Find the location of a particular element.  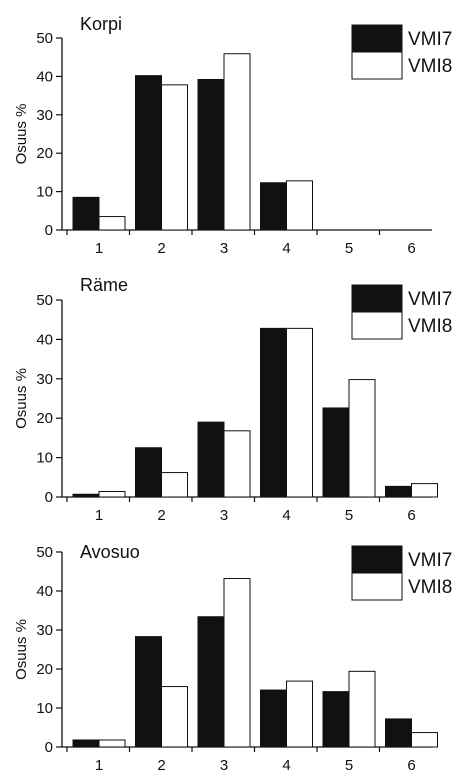

chart-title: Avosuo is located at coordinates (110, 552).